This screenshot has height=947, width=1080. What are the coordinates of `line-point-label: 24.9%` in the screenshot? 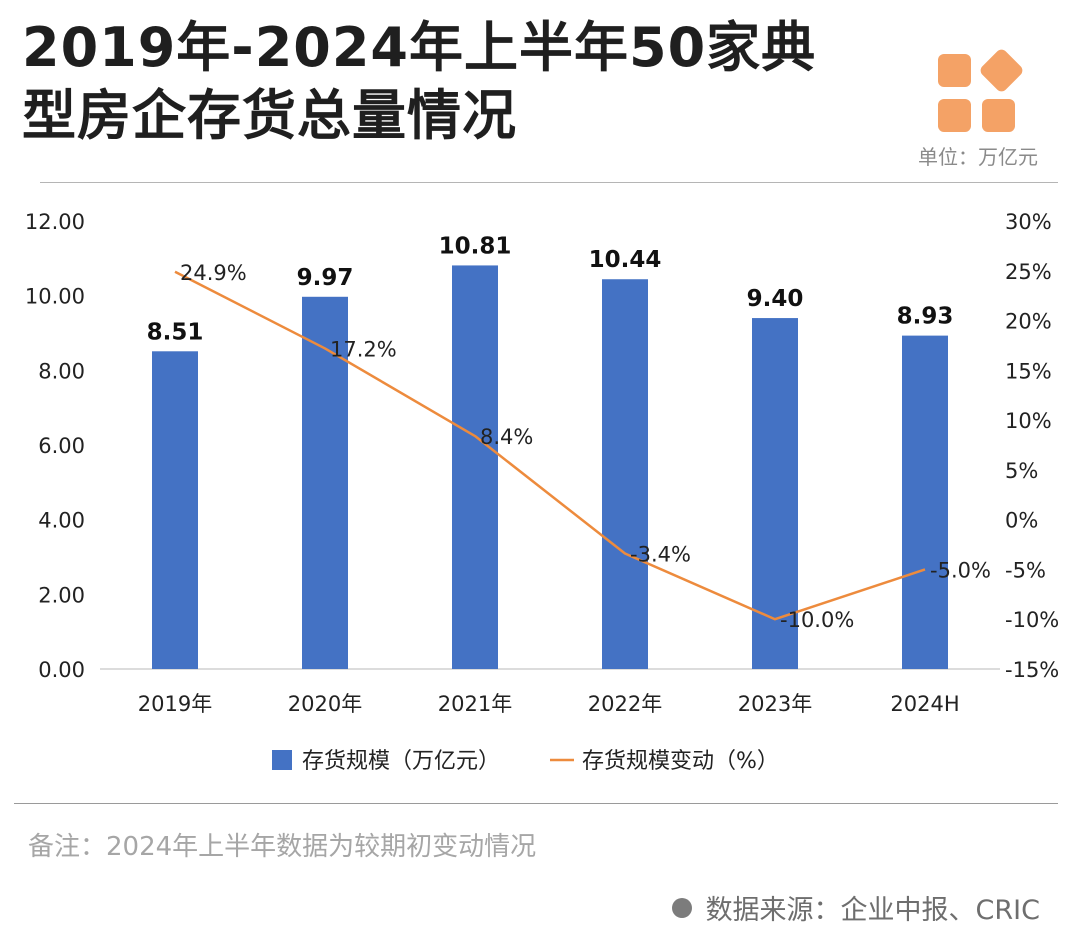 It's located at (213, 273).